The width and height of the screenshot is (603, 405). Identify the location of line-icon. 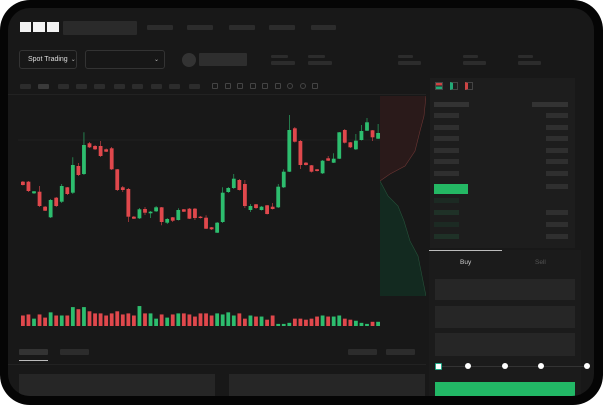
(265, 86).